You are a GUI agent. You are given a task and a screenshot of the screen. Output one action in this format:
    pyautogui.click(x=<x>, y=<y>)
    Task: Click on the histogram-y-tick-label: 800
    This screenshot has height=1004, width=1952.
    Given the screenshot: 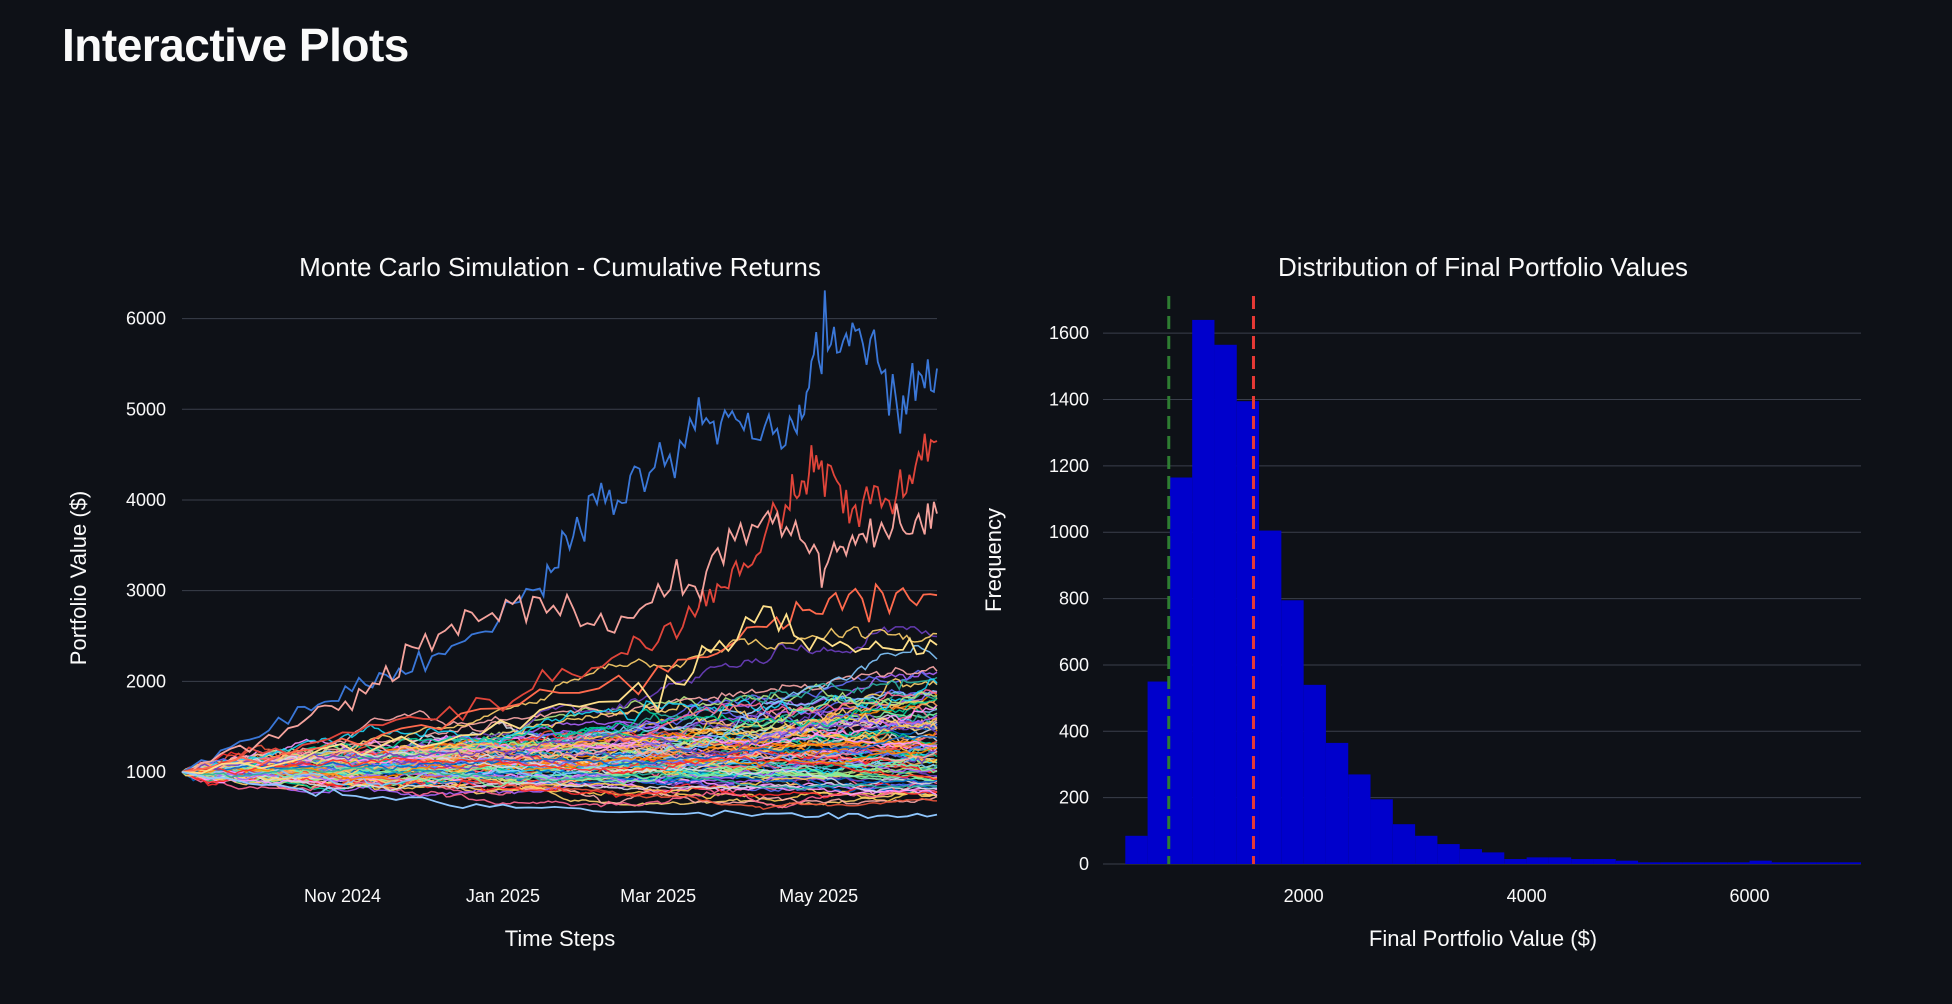 What is the action you would take?
    pyautogui.click(x=1074, y=599)
    